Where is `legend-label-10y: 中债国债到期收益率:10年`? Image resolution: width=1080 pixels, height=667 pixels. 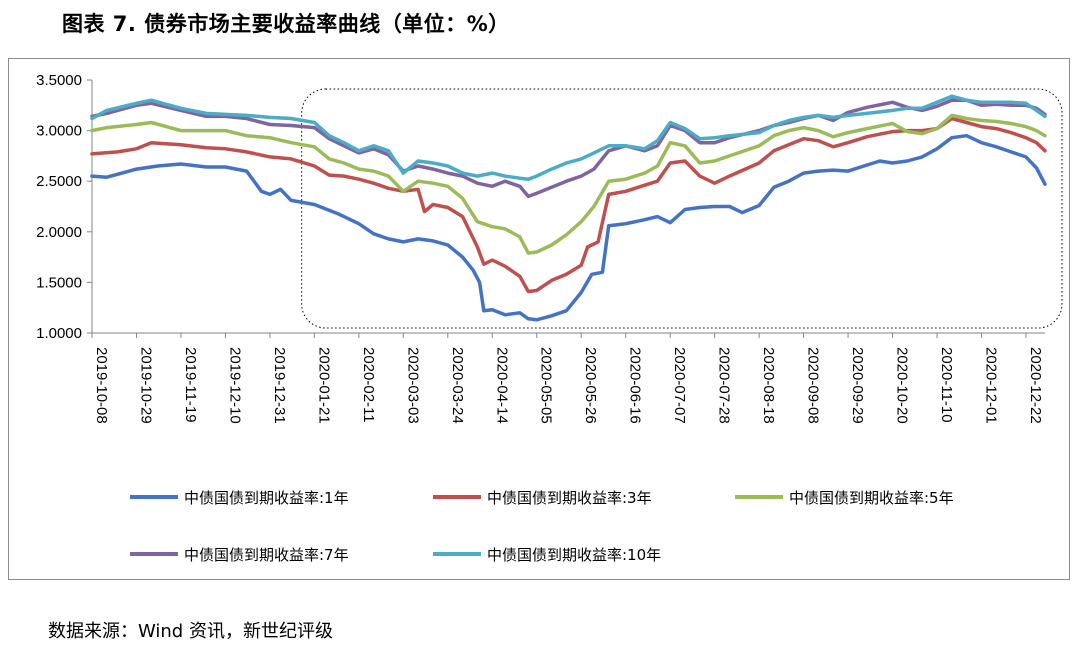
legend-label-10y: 中债国债到期收益率:10年 is located at coordinates (574, 555).